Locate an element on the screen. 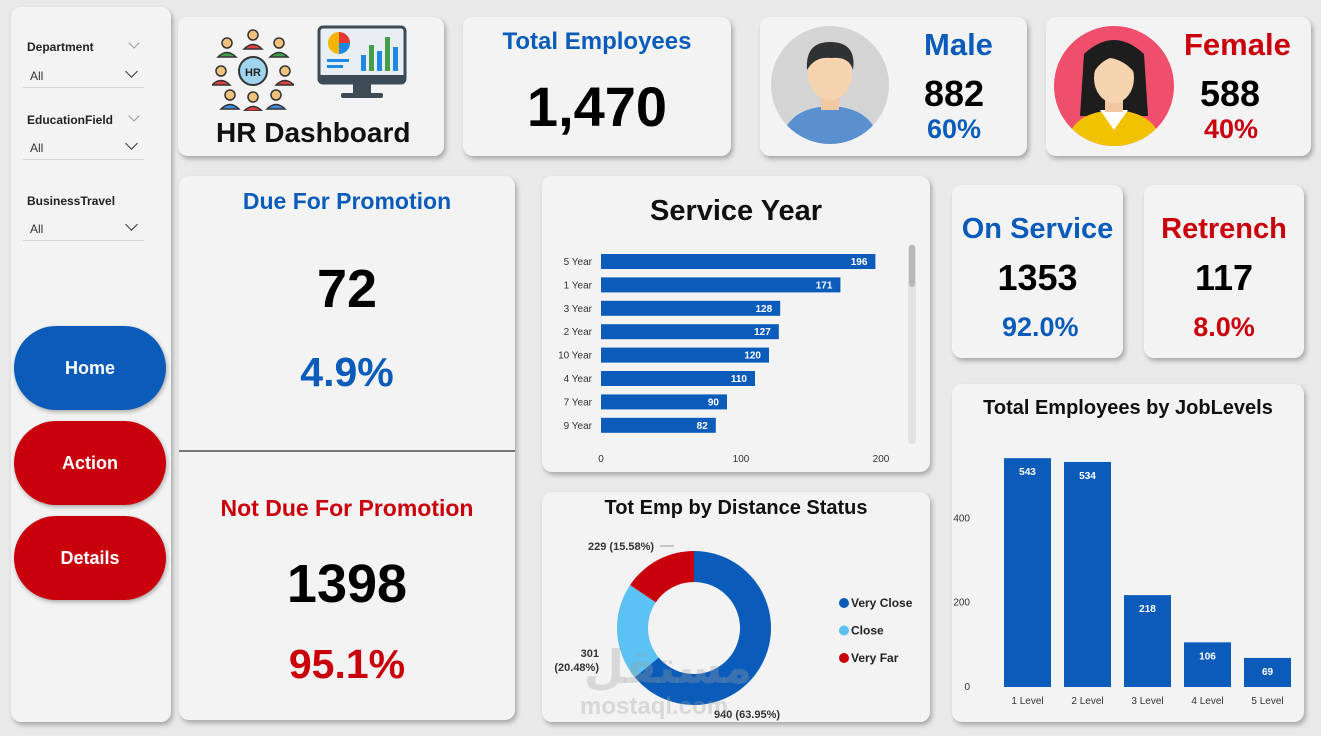 This screenshot has width=1321, height=736. businesstravel-filter-label: BusinessTravel is located at coordinates (71, 201).